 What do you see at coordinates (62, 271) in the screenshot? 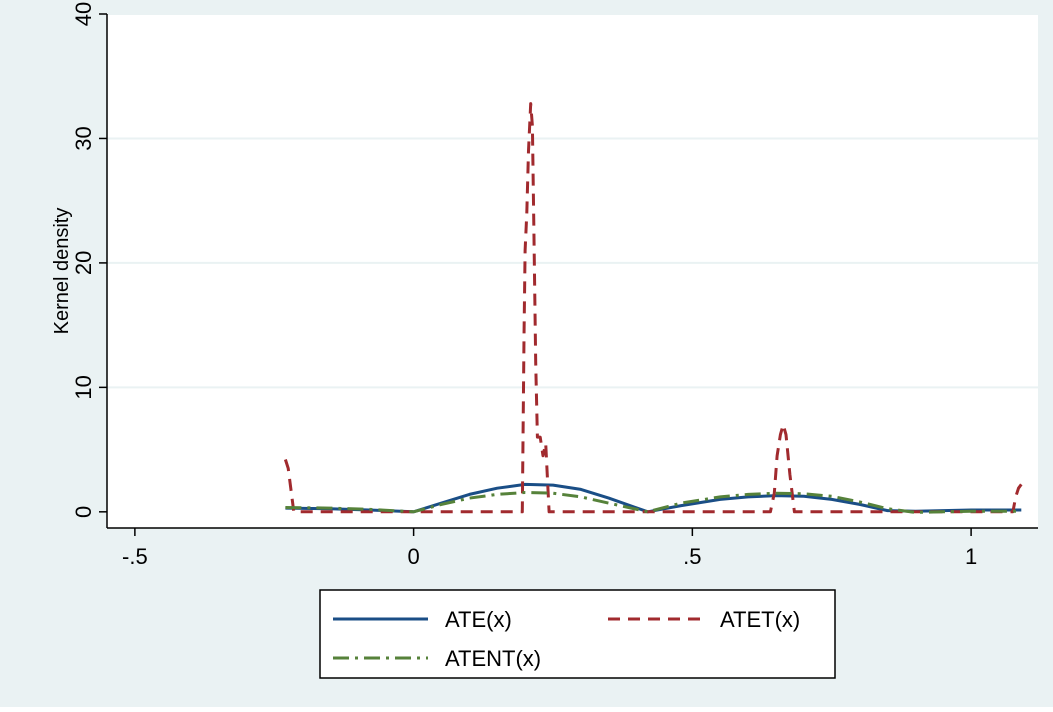
I see `y-axis-label: Kernel density` at bounding box center [62, 271].